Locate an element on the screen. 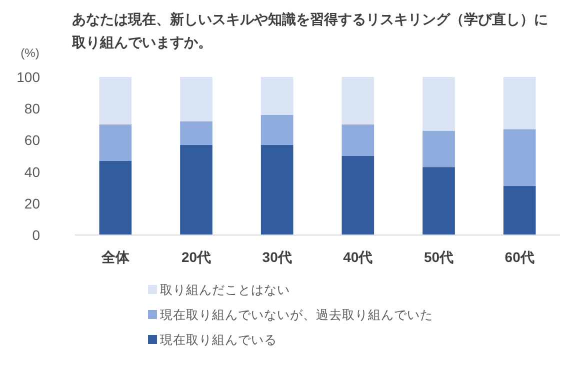 This screenshot has height=365, width=583. y-tick-label: 100 is located at coordinates (28, 77).